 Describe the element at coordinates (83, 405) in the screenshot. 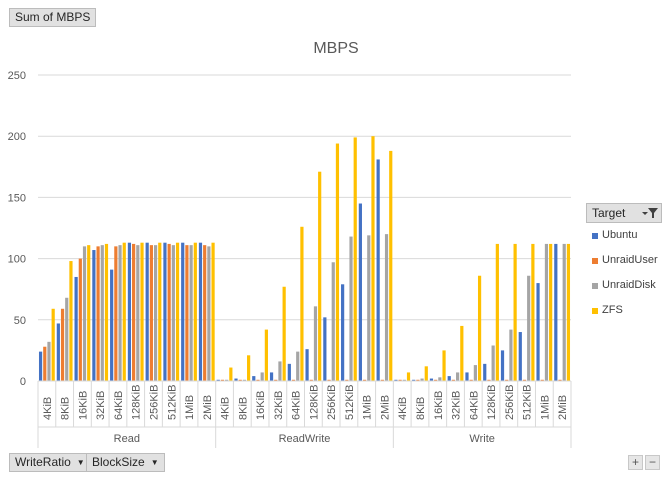

I see `x-tick-label: 16KiB` at that location.